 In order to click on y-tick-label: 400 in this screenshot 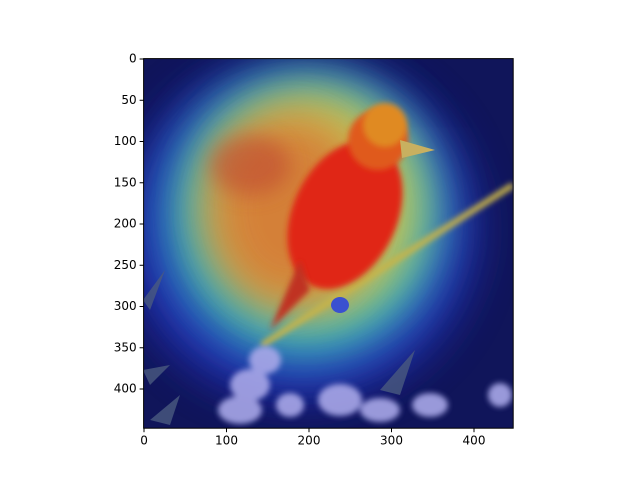, I will do `click(125, 389)`.